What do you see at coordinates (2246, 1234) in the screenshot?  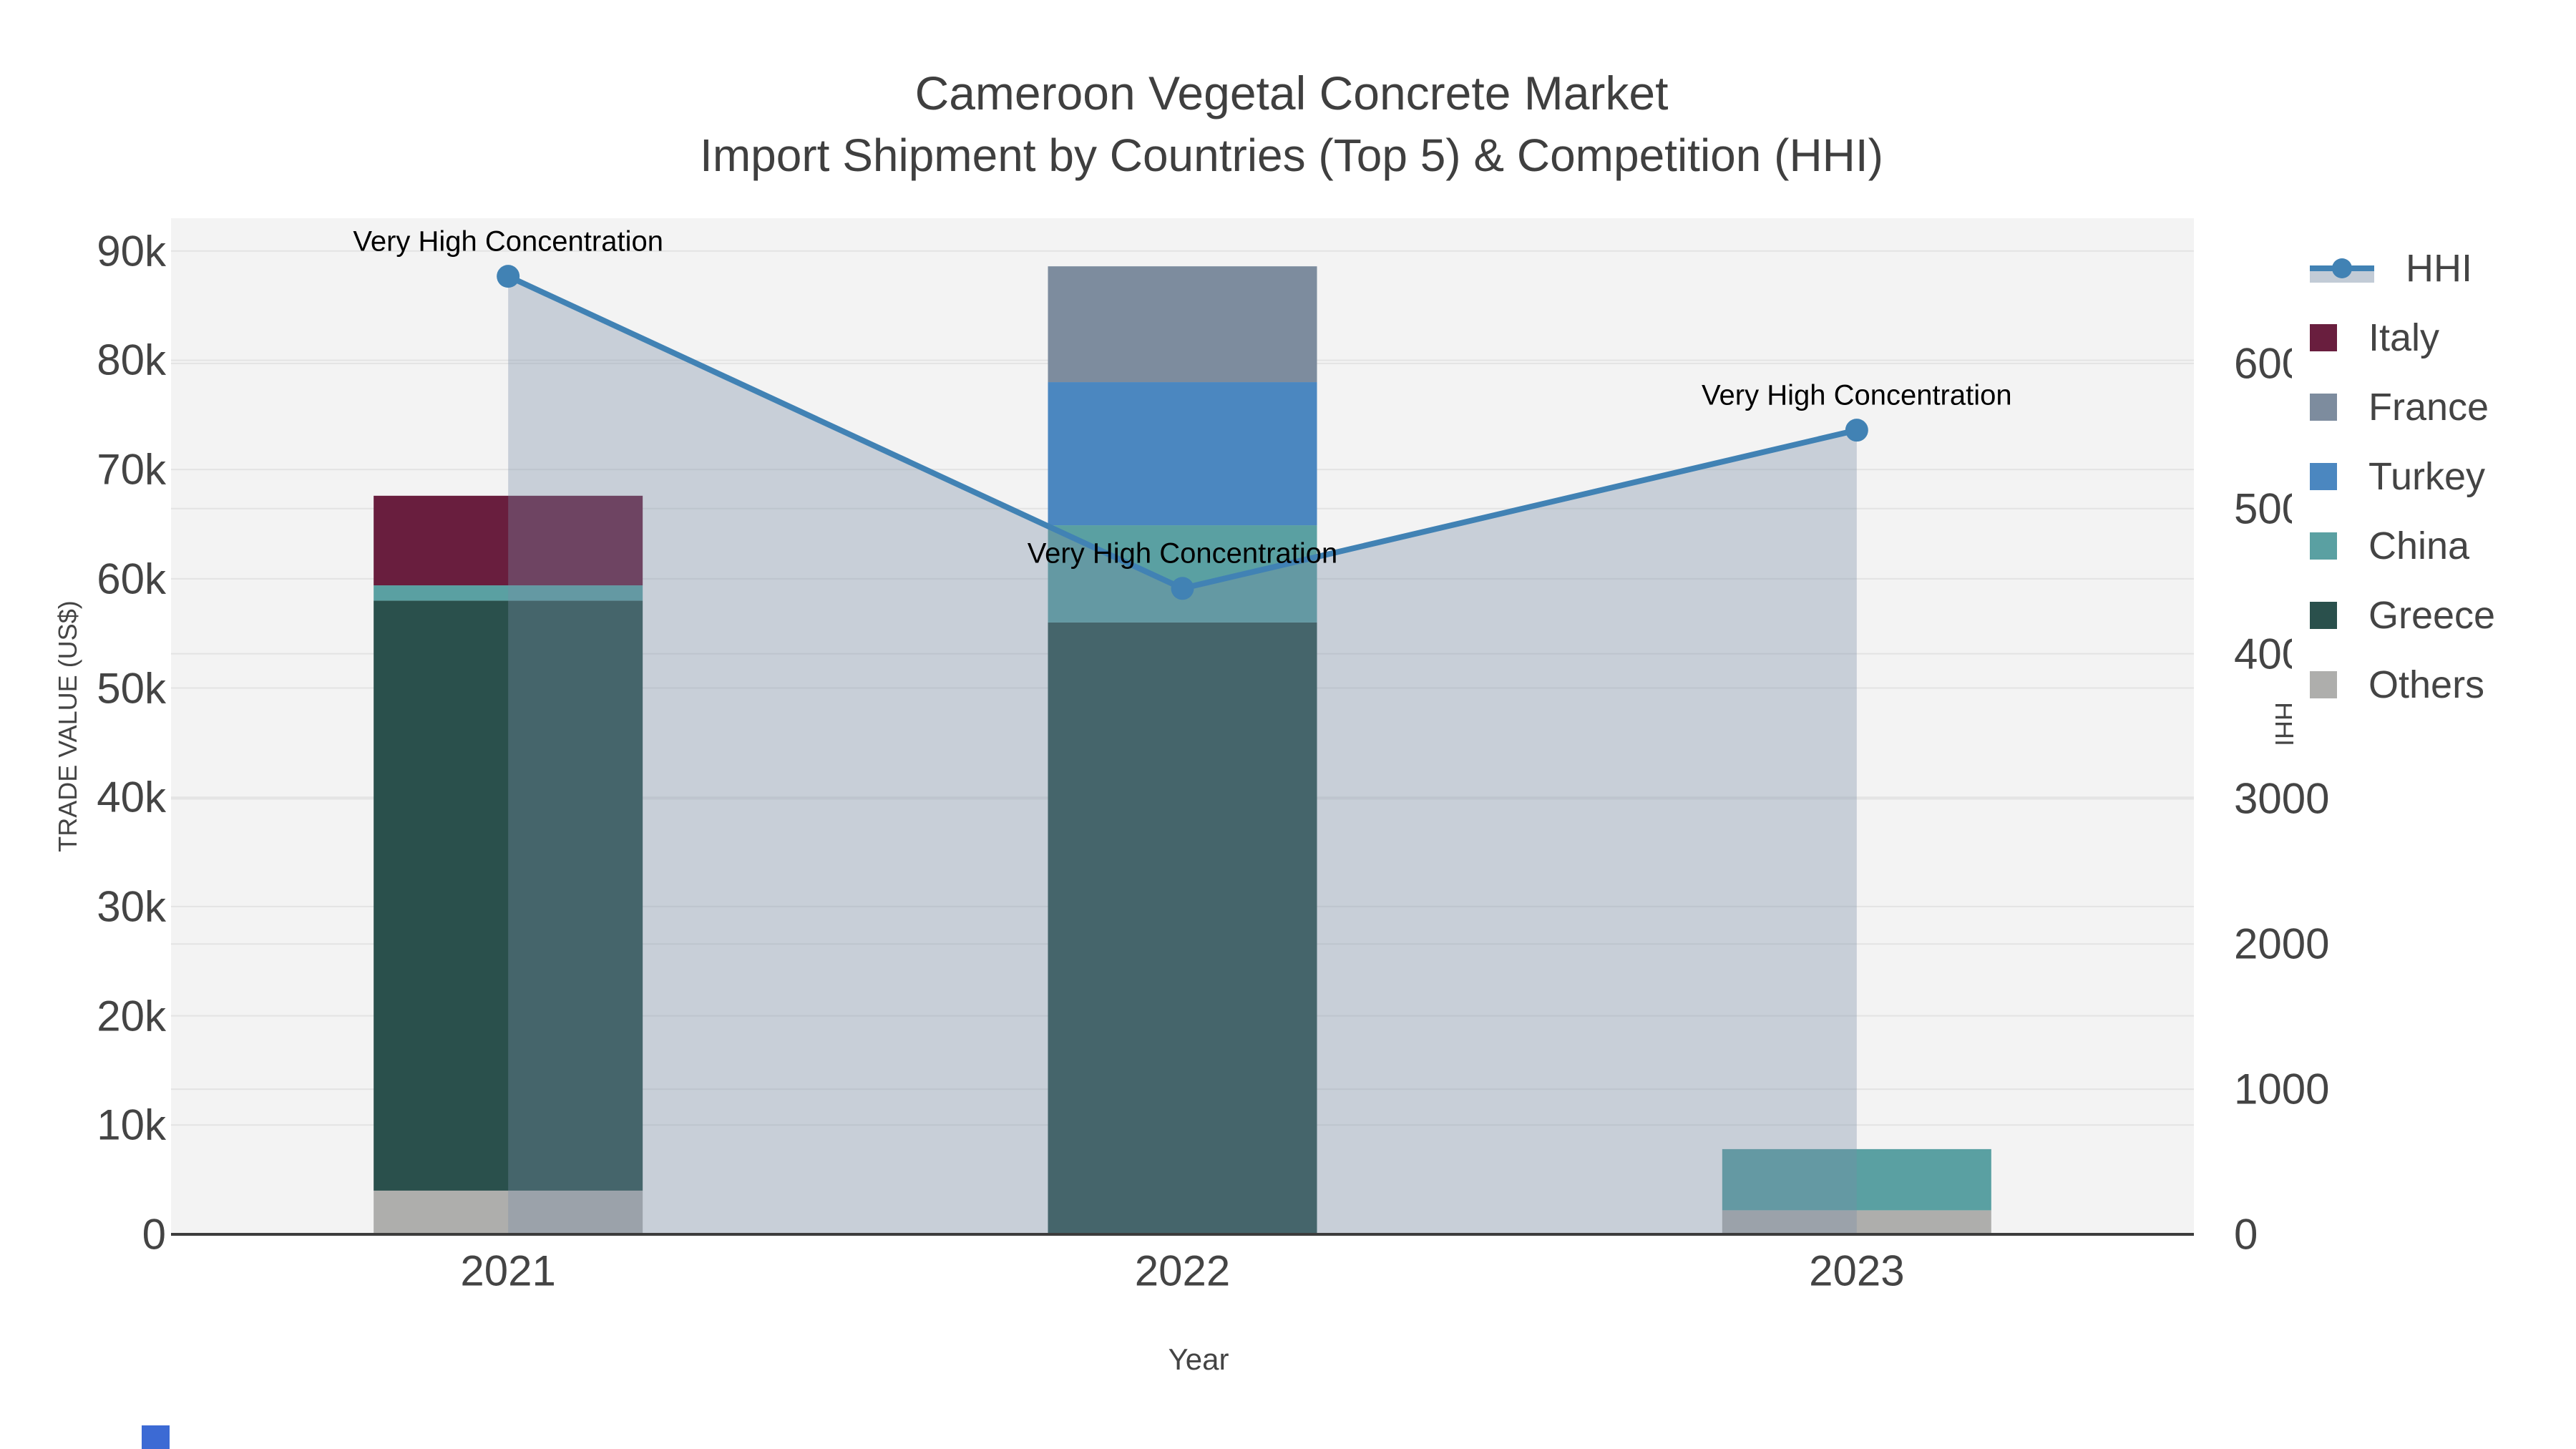 I see `tick-label-right-0: 0` at bounding box center [2246, 1234].